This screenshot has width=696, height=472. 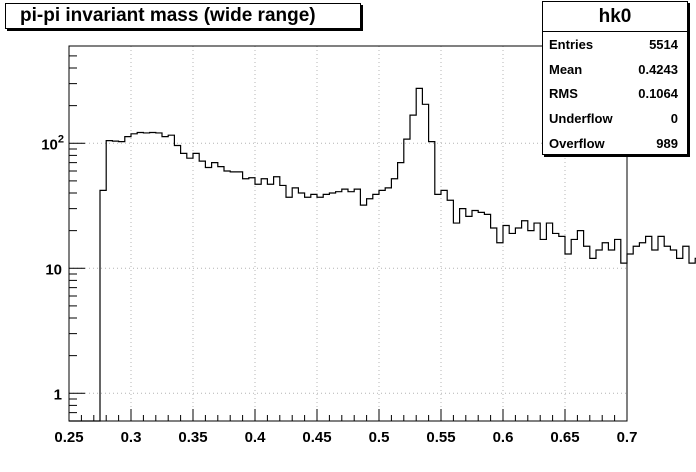 I want to click on chart-title: pi-pi invariant mass (wide range), so click(x=183, y=16).